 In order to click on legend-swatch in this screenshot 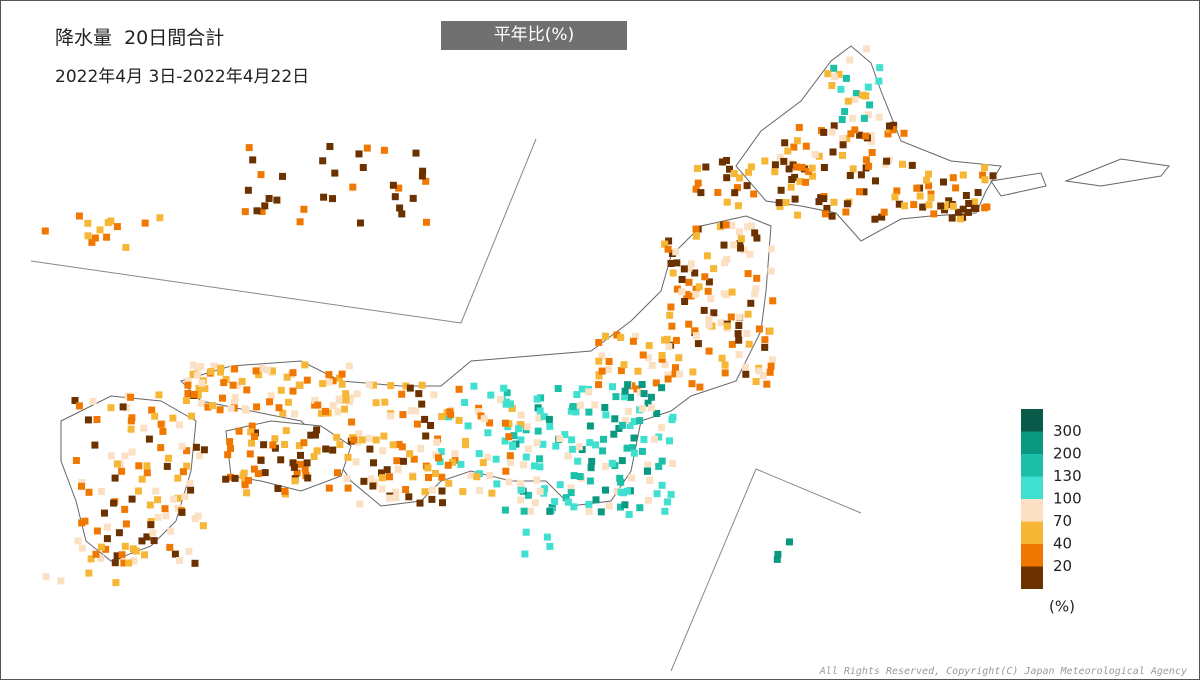, I will do `click(1032, 532)`.